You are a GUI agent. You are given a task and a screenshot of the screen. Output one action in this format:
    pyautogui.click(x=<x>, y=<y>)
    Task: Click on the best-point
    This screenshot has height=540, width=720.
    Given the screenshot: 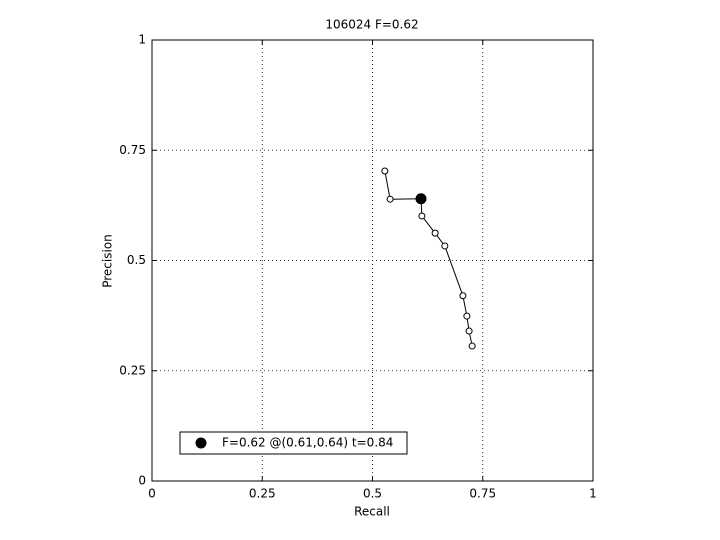 What is the action you would take?
    pyautogui.click(x=421, y=199)
    